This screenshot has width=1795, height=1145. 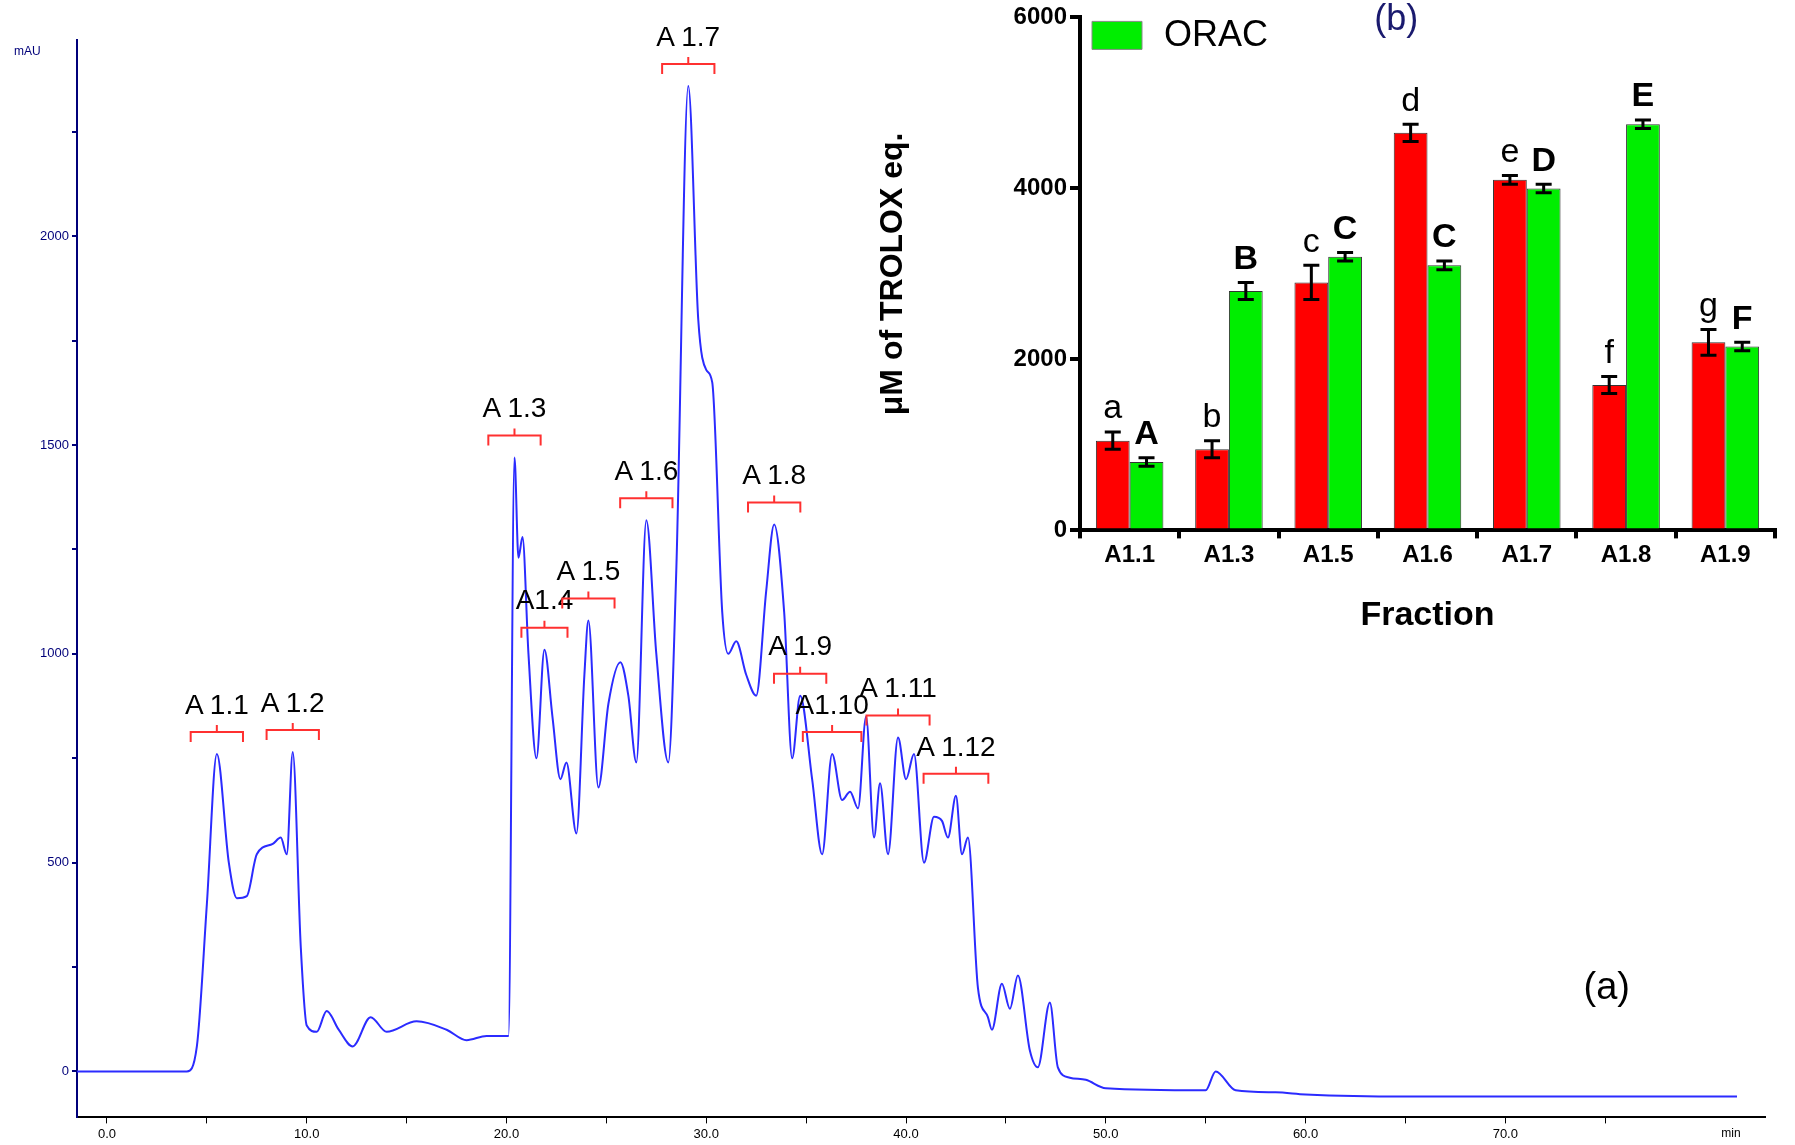 What do you see at coordinates (1246, 256) in the screenshot?
I see `data-label: B` at bounding box center [1246, 256].